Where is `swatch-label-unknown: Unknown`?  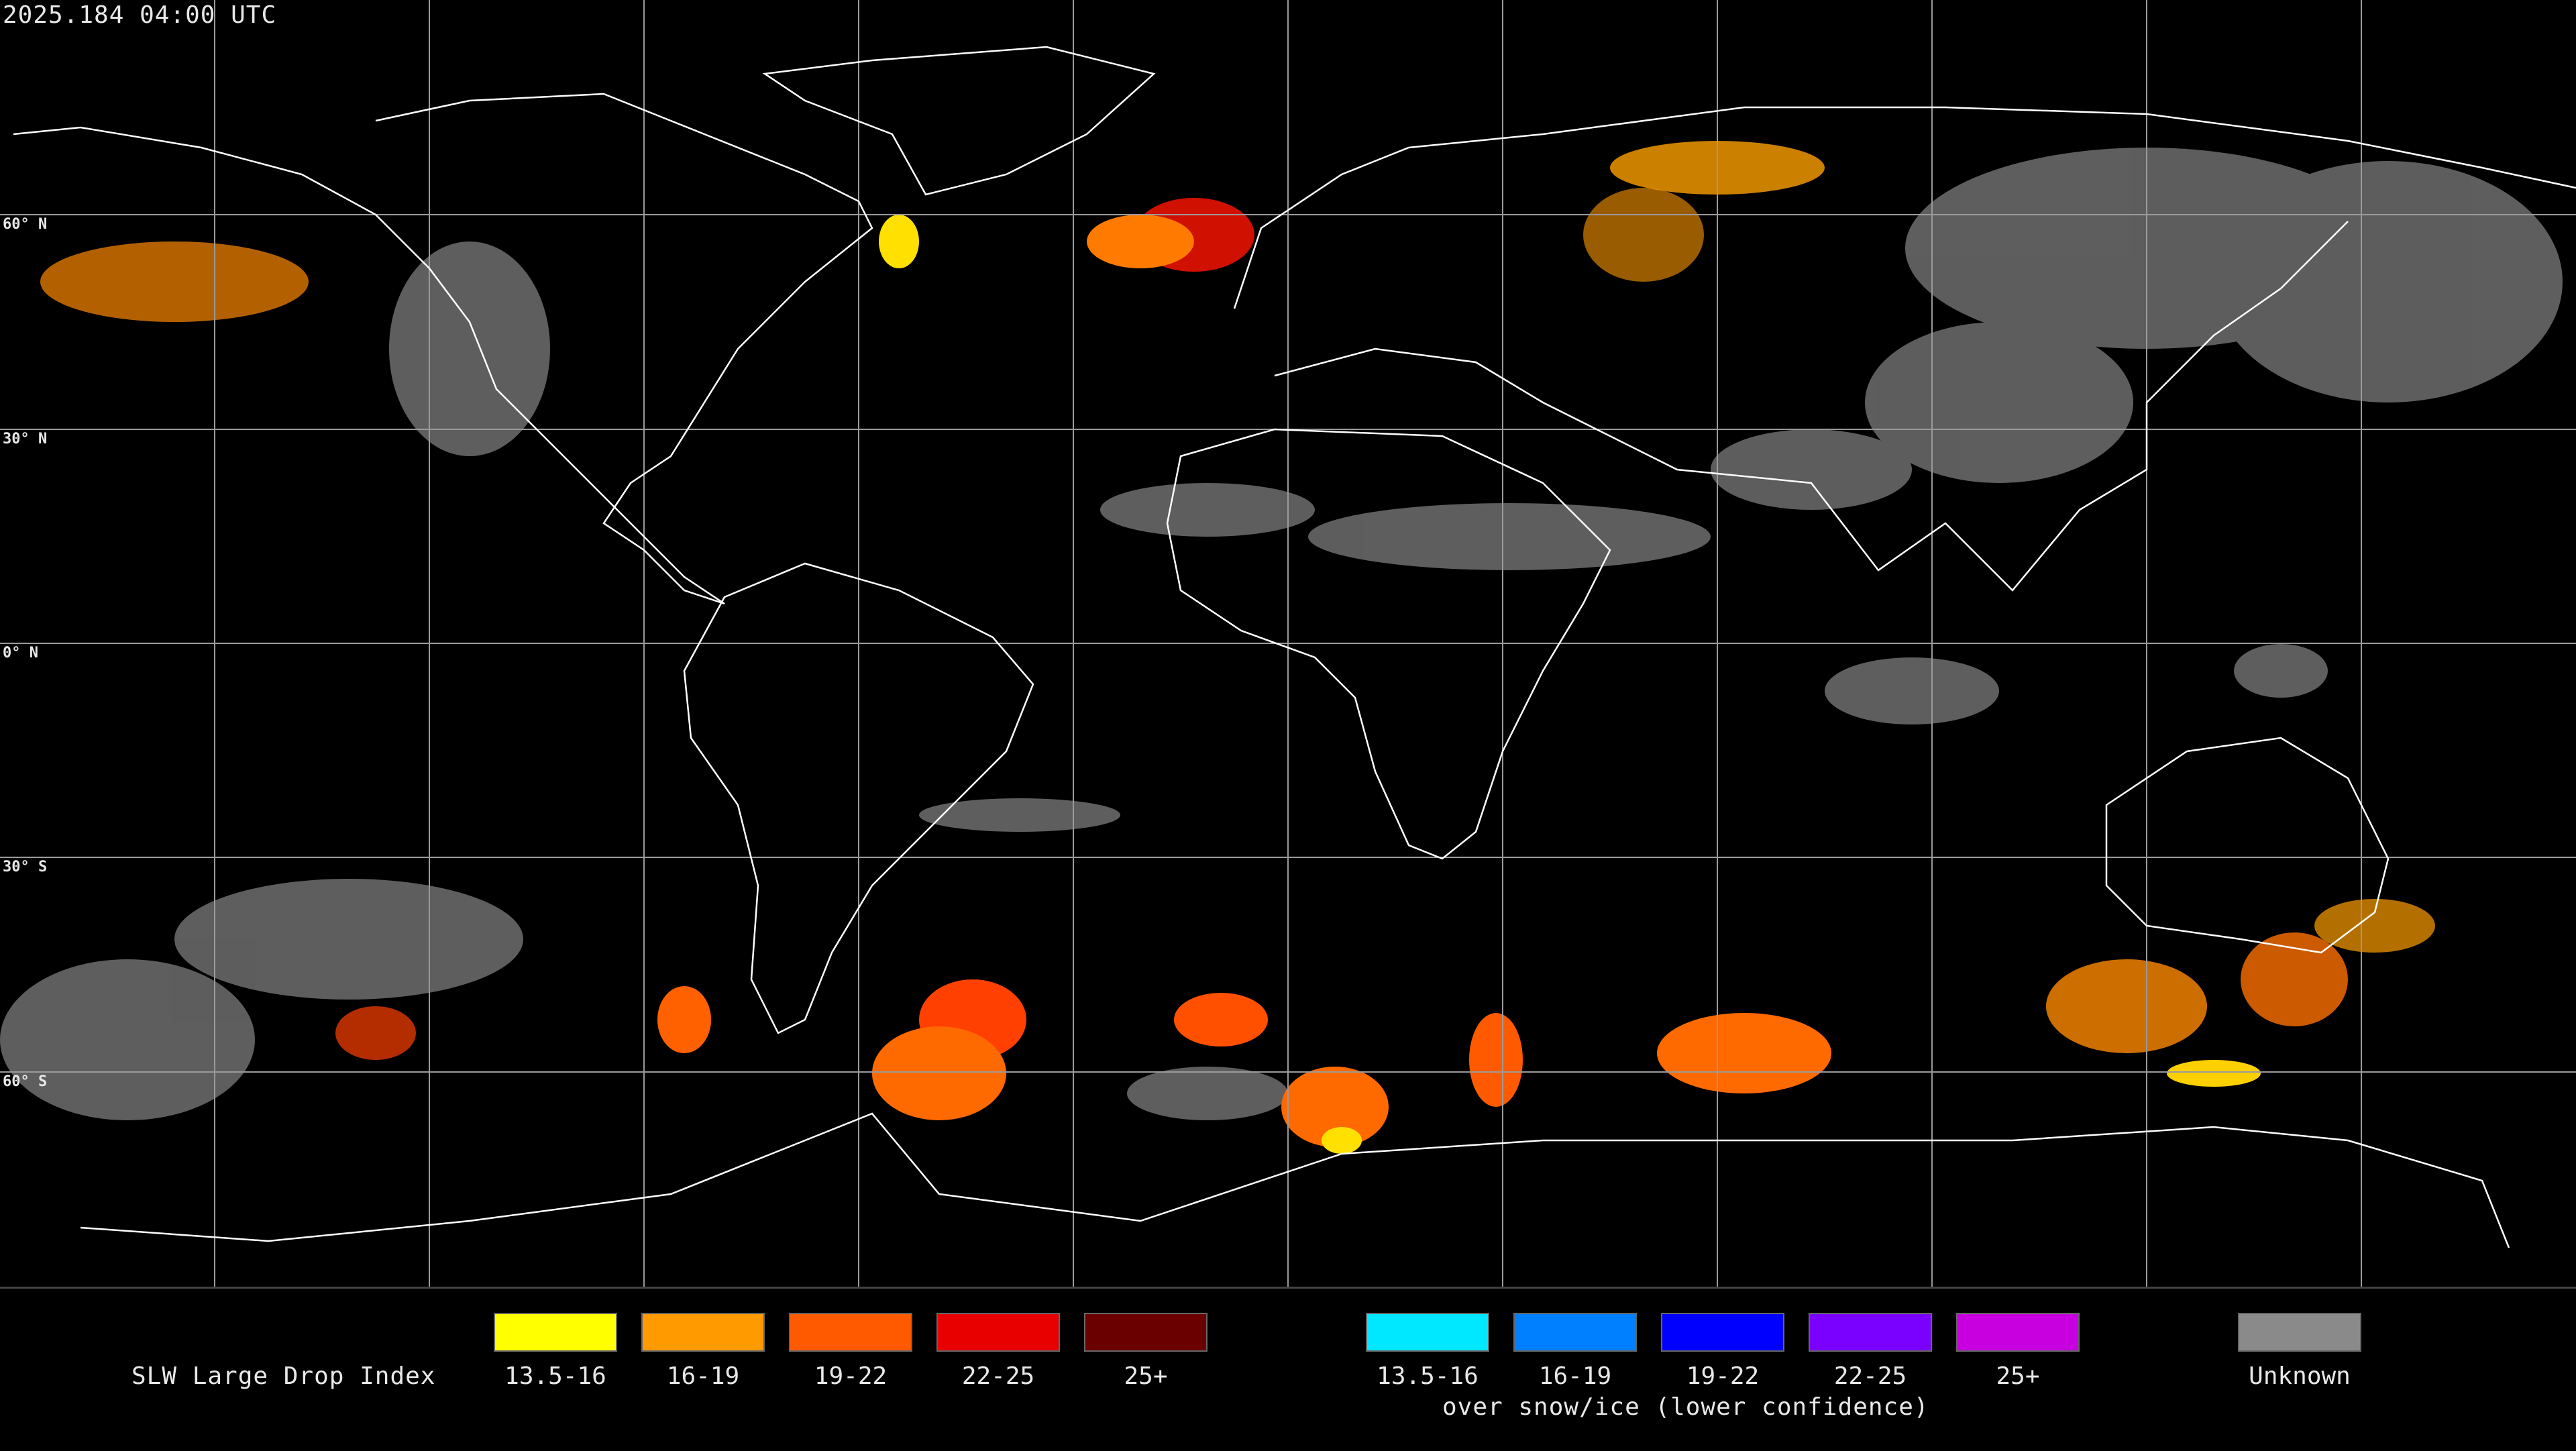 swatch-label-unknown: Unknown is located at coordinates (2300, 1376).